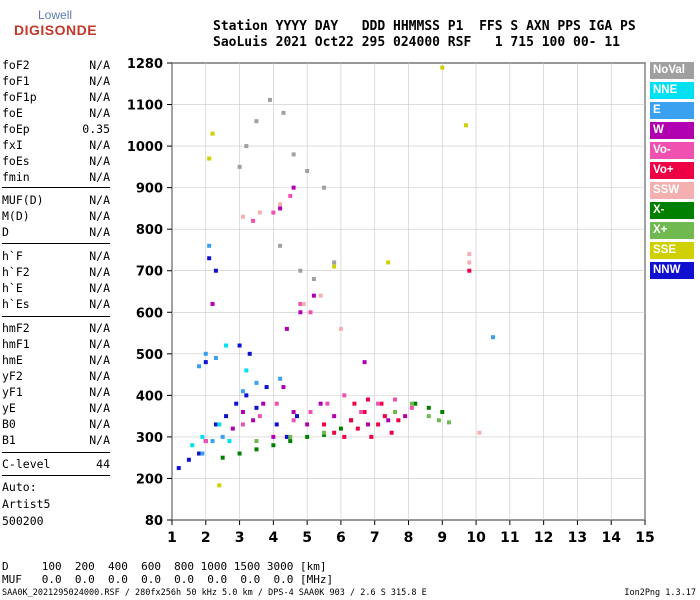  Describe the element at coordinates (149, 438) in the screenshot. I see `y-tick-label: 300` at that location.